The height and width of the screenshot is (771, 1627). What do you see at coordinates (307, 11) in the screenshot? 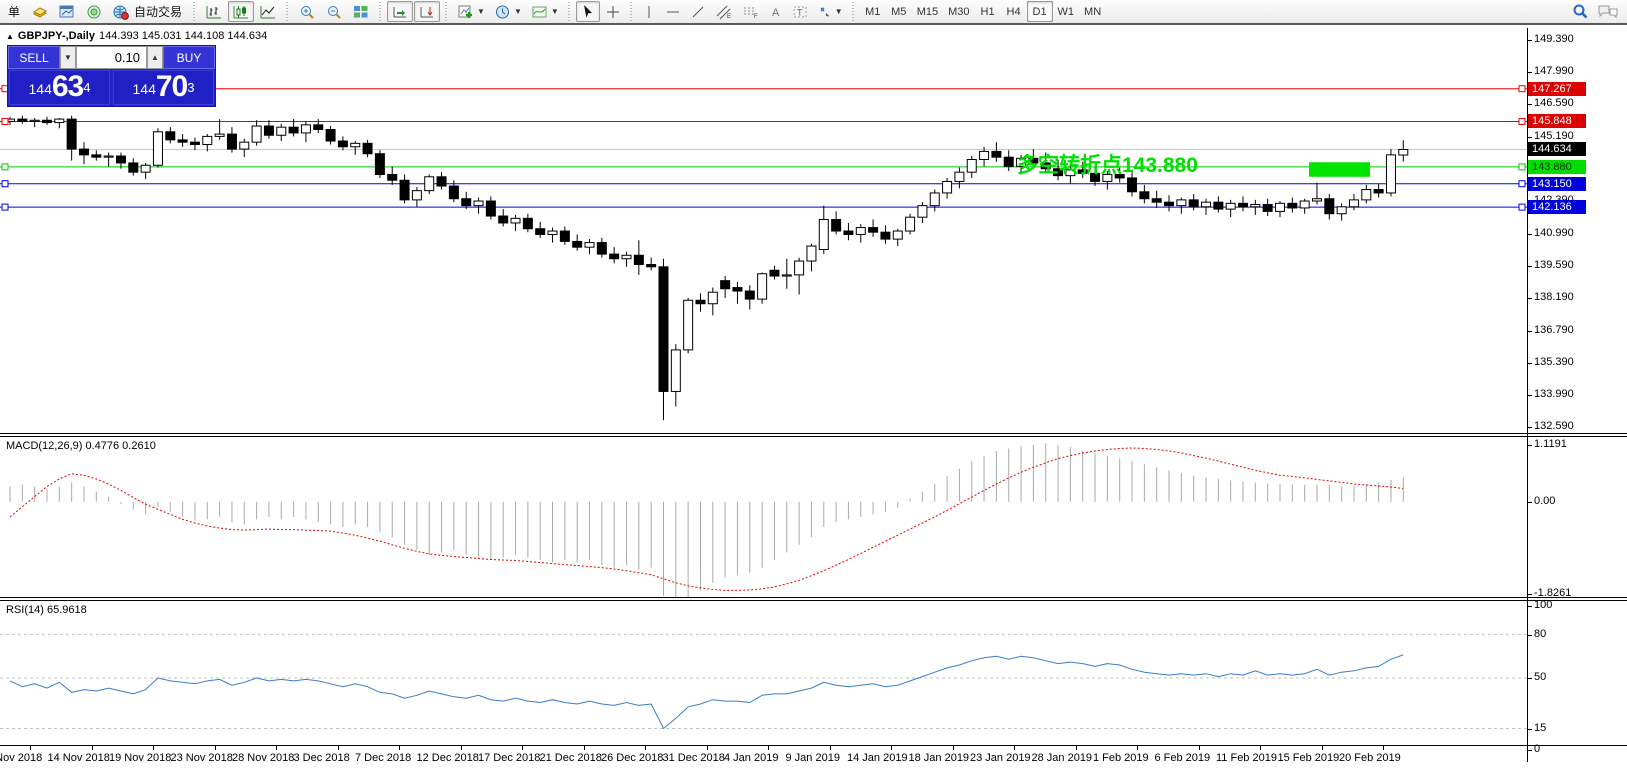
I see `zoom-in-icon` at bounding box center [307, 11].